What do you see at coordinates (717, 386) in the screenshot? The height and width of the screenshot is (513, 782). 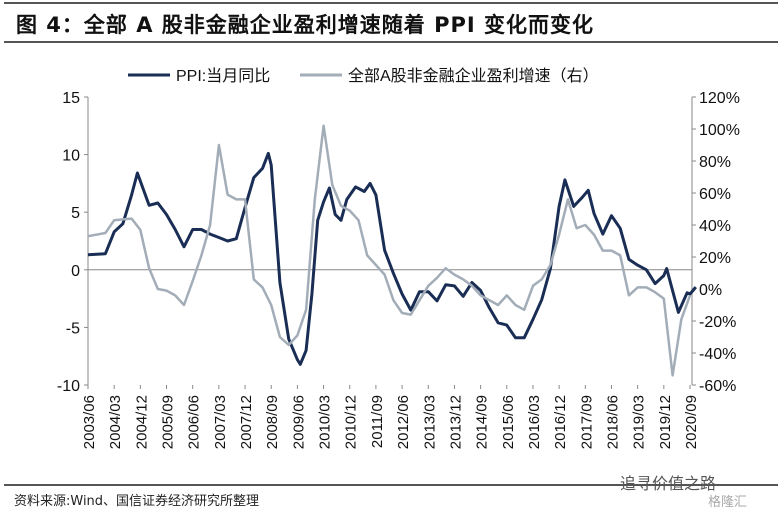 I see `y-right-tick-label: -60%` at bounding box center [717, 386].